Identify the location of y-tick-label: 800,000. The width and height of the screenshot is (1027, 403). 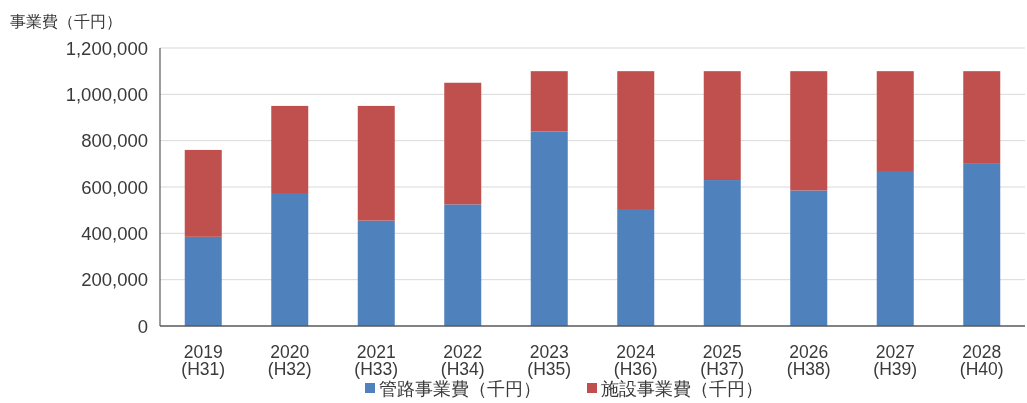
(114, 141).